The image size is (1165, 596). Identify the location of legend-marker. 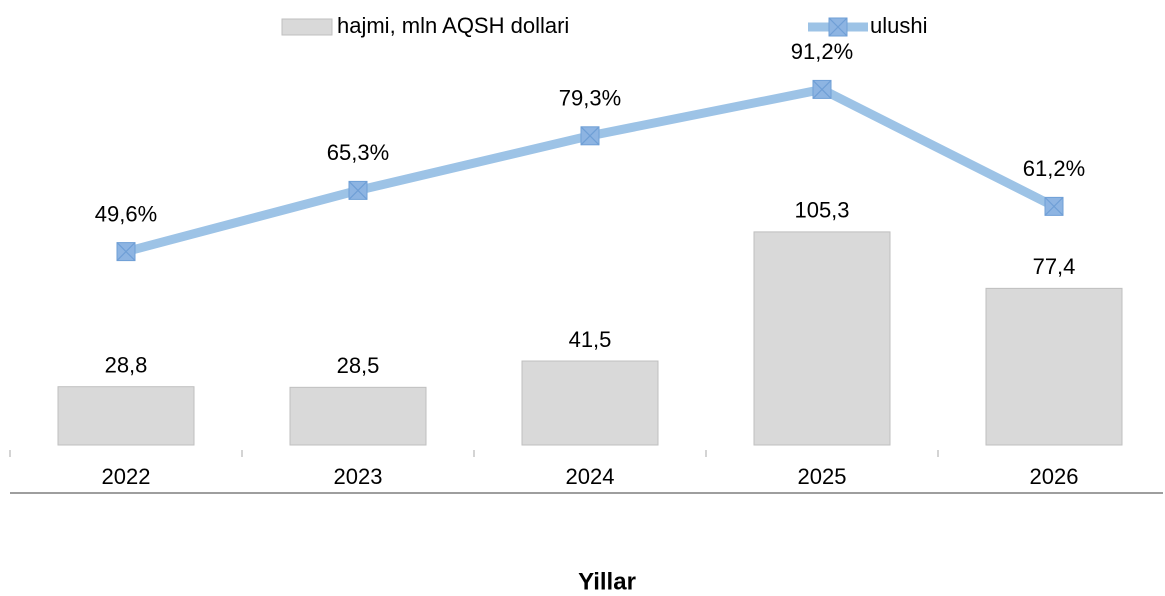
(838, 27).